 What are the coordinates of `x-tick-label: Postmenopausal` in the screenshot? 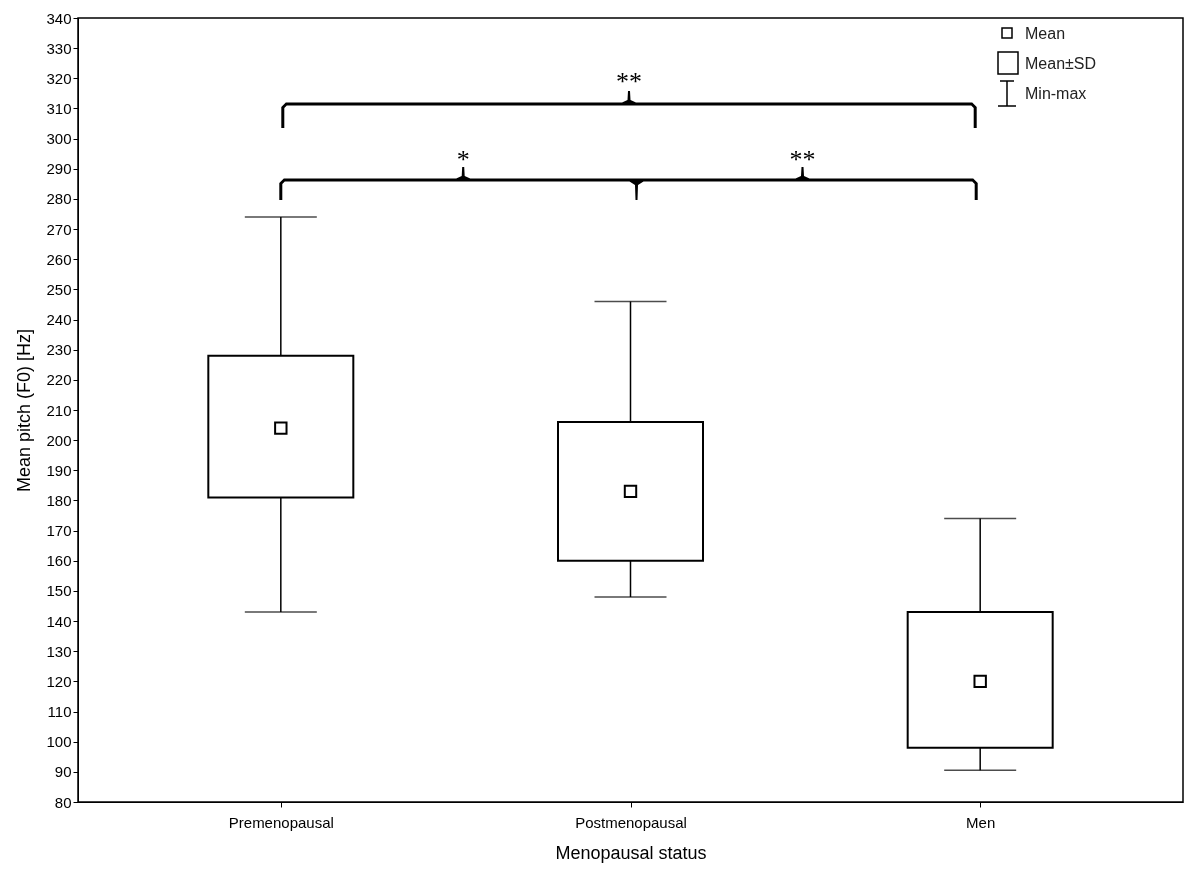 It's located at (631, 822).